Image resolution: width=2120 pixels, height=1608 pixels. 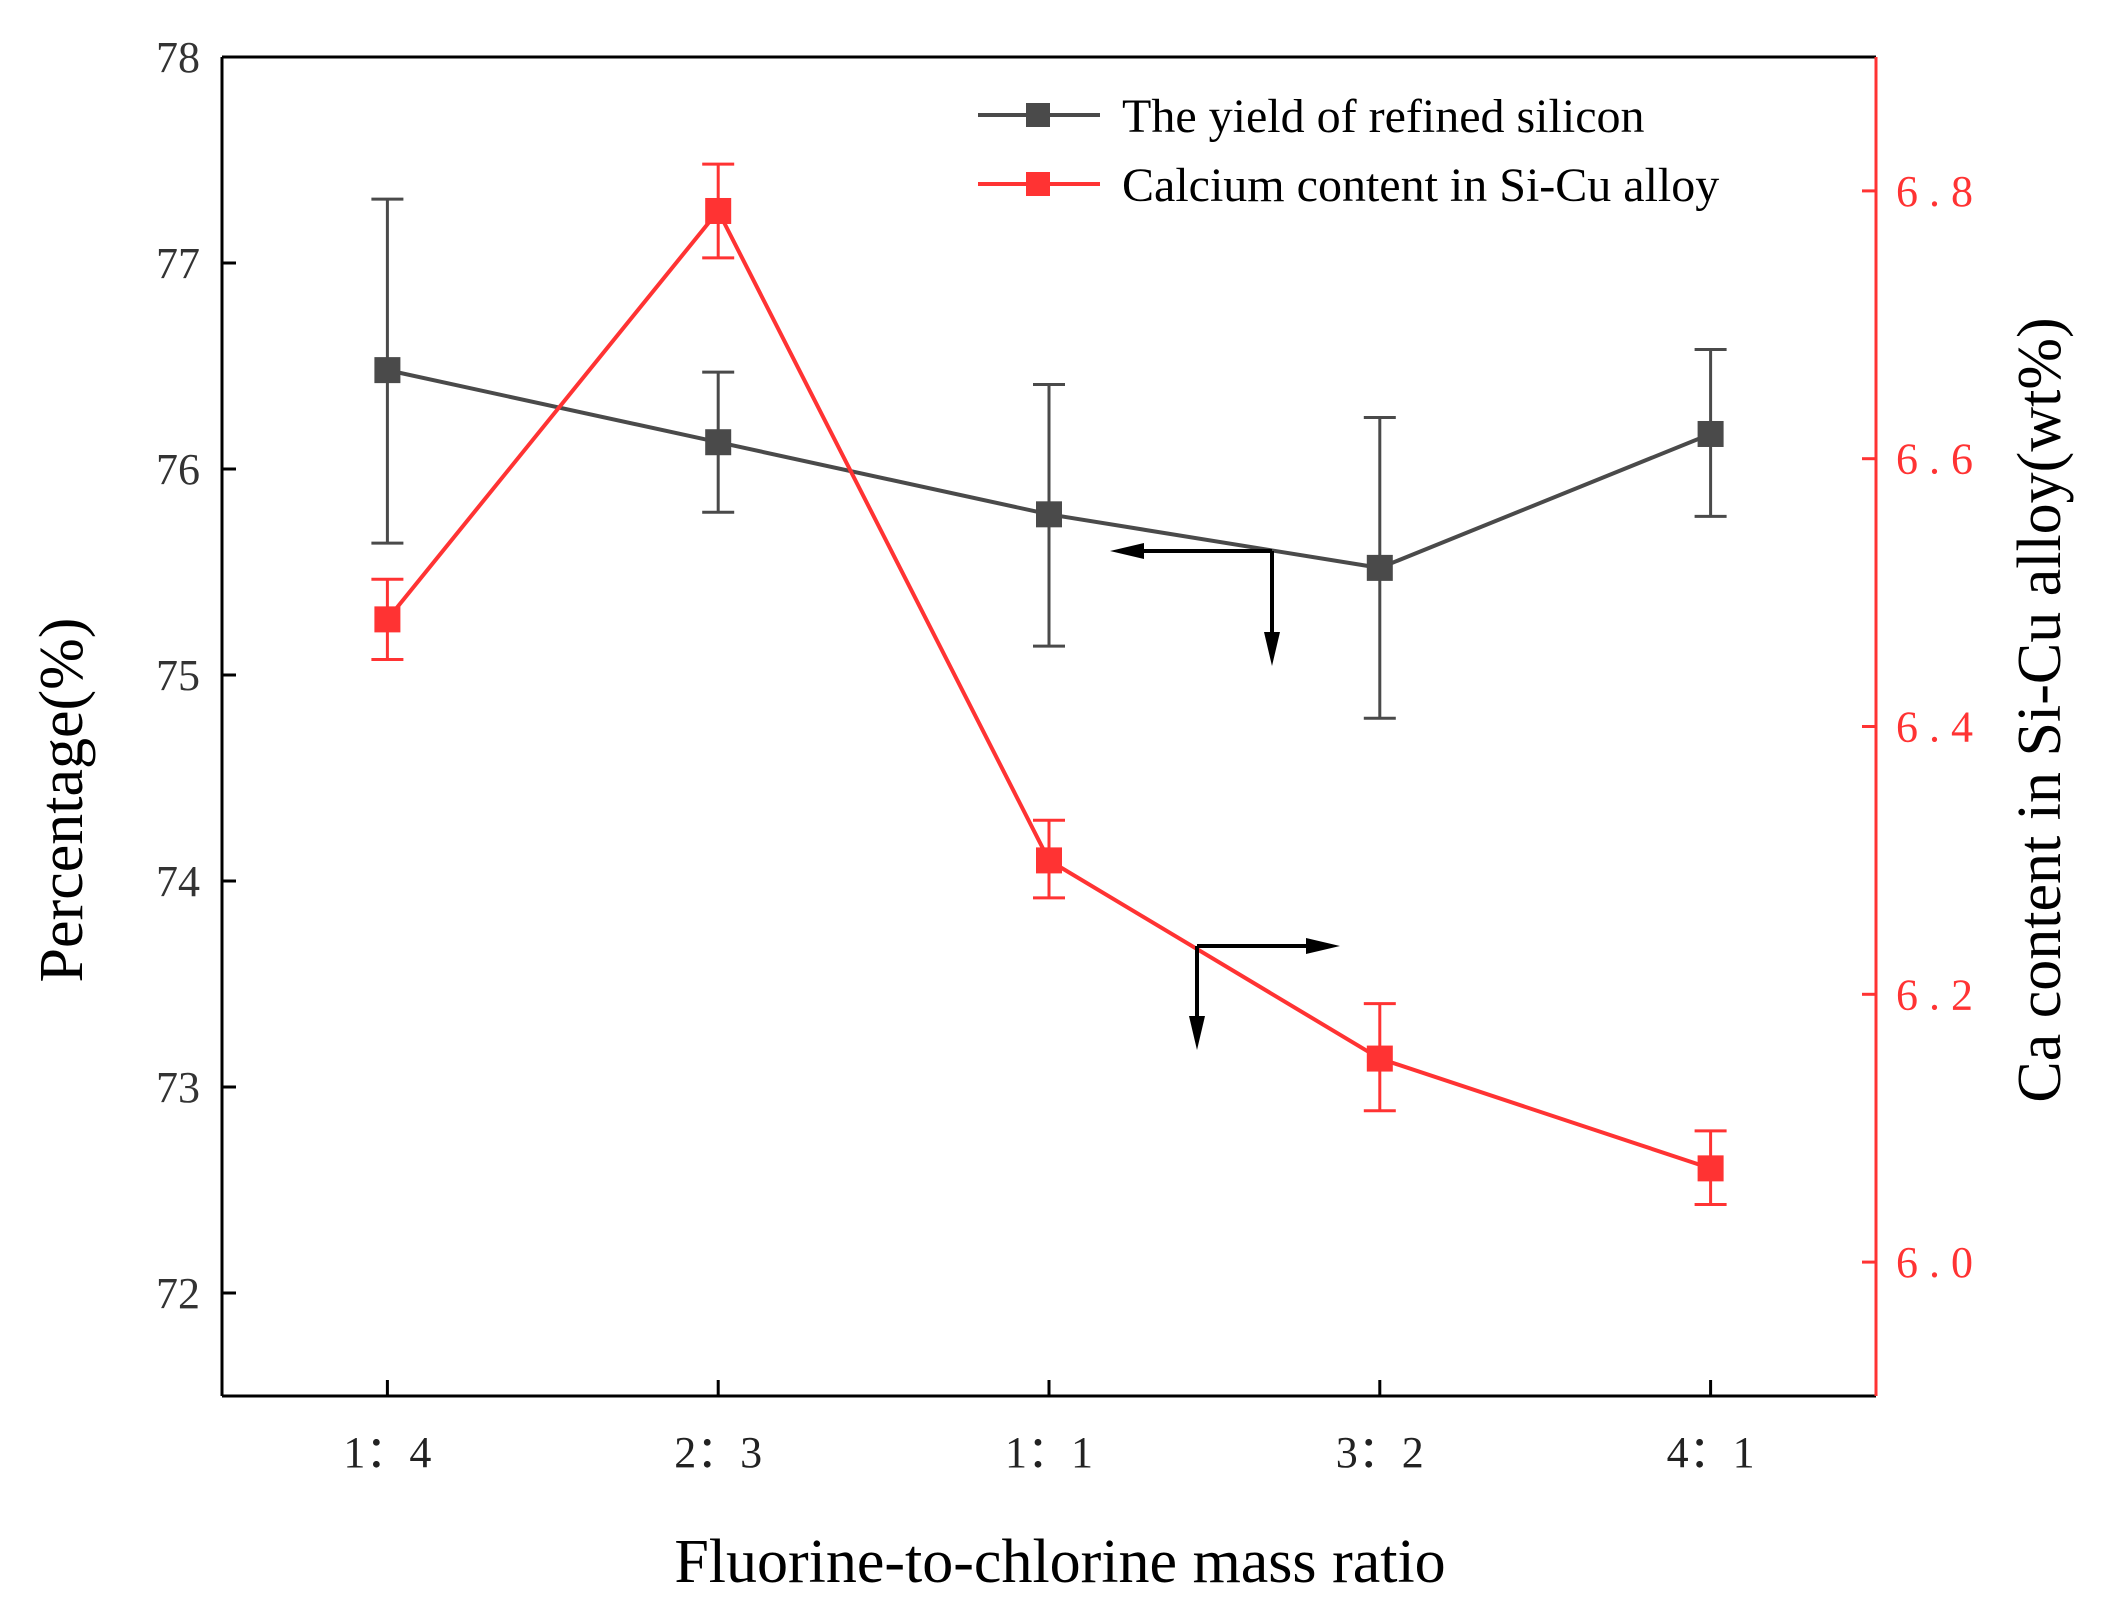 What do you see at coordinates (1127, 551) in the screenshot?
I see `arrow-left-head` at bounding box center [1127, 551].